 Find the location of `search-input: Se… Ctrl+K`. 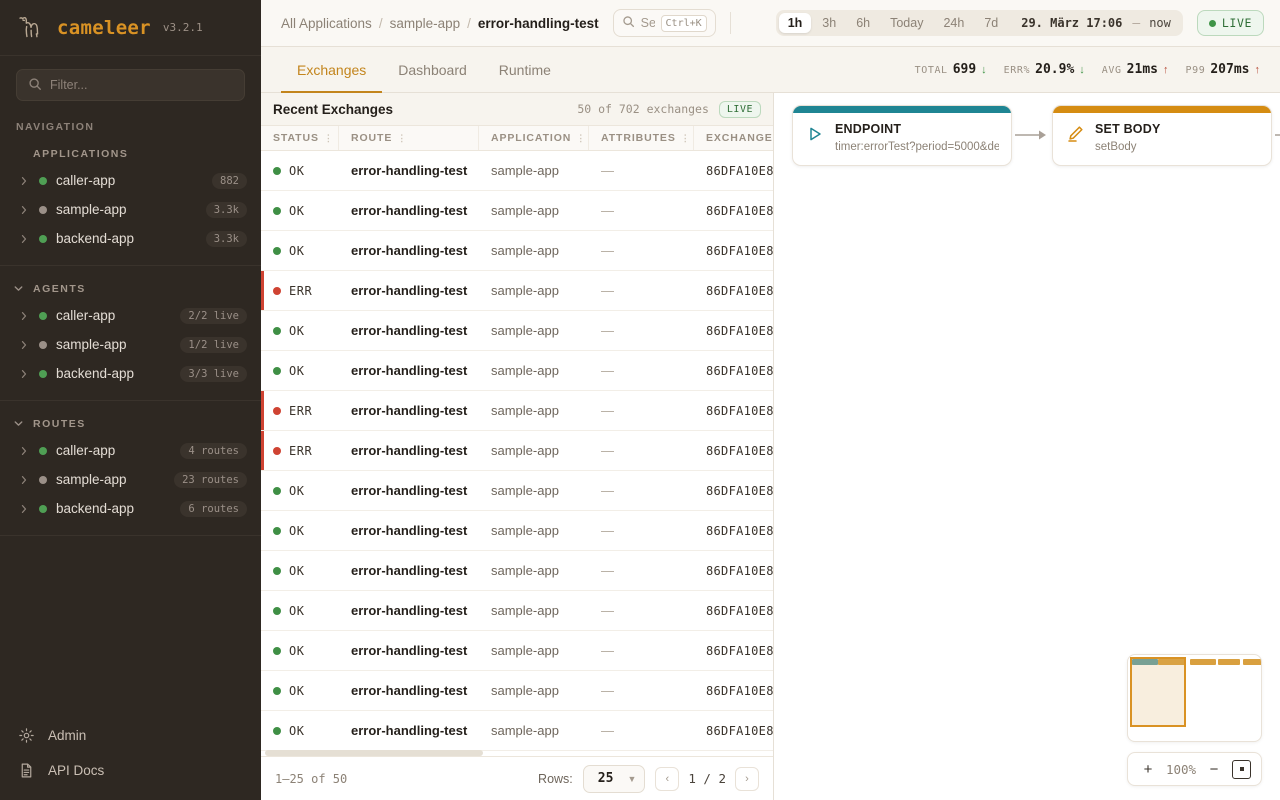

search-input: Se… Ctrl+K is located at coordinates (664, 23).